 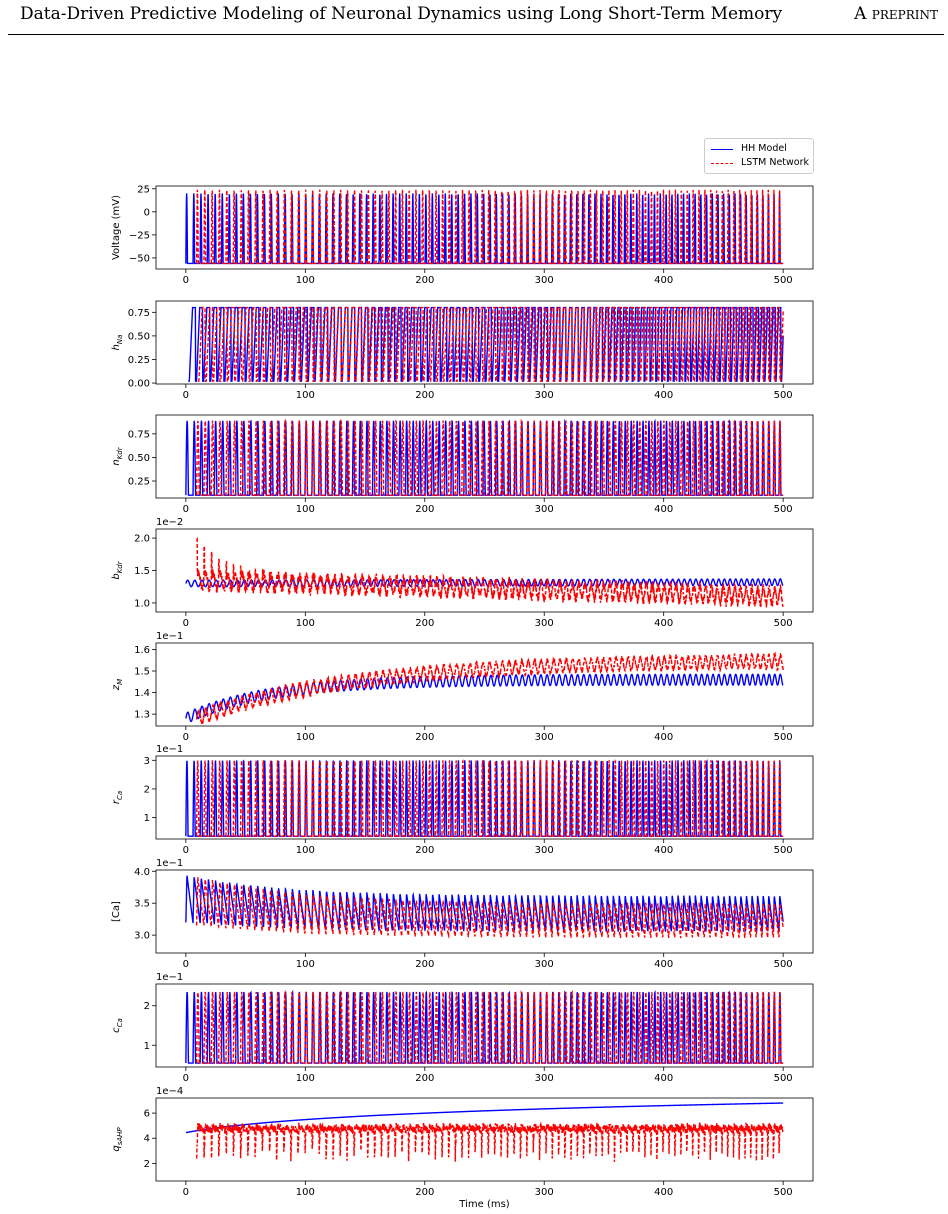 What do you see at coordinates (142, 872) in the screenshot?
I see `y-tick-label: 4.0` at bounding box center [142, 872].